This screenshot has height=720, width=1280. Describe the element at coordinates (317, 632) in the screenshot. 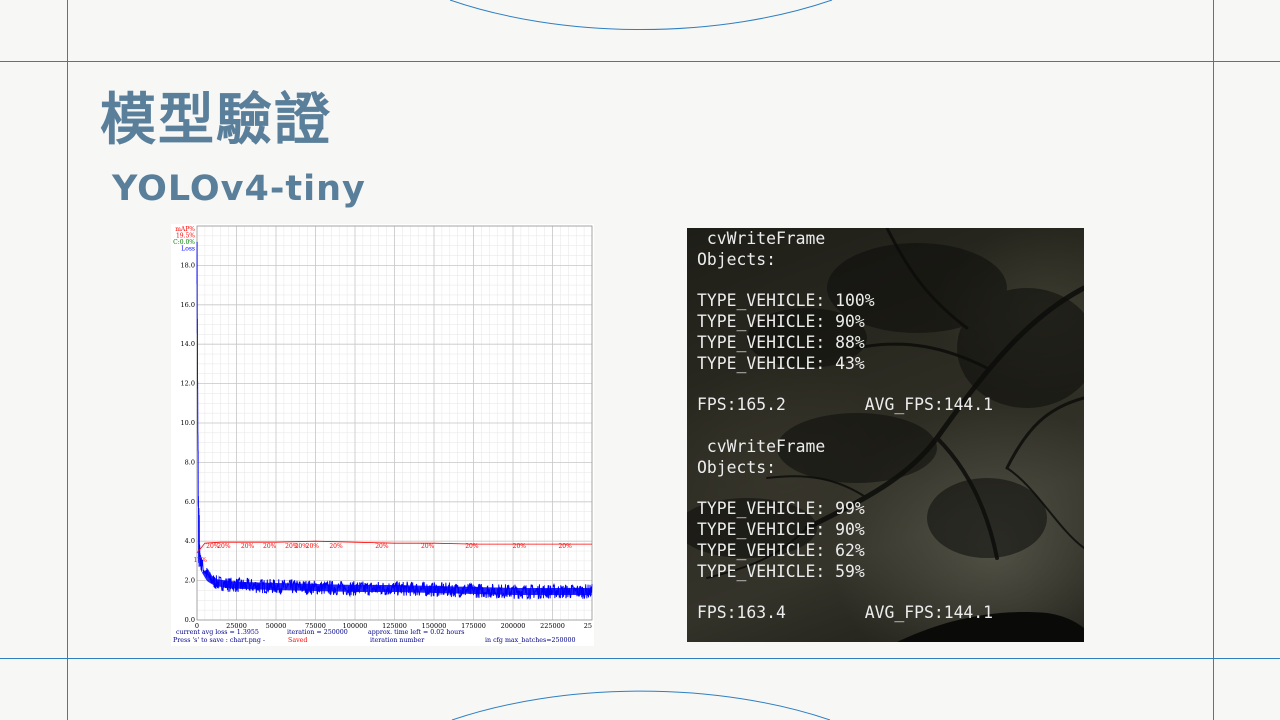

I see `footer-iteration: iteration = 250000` at that location.